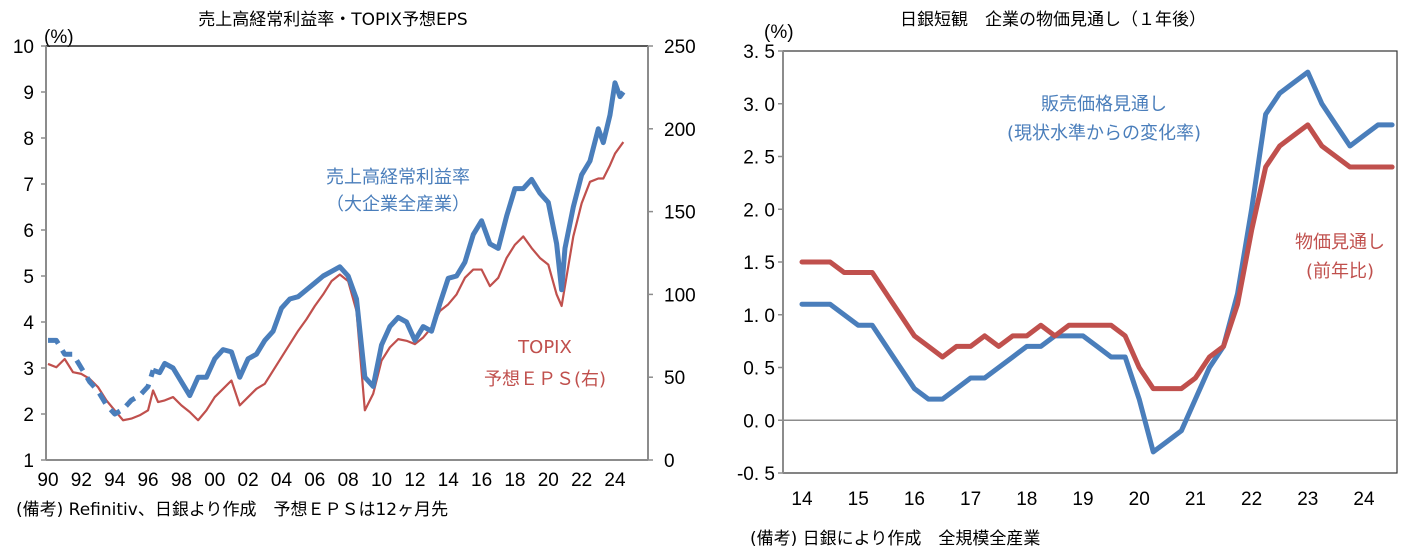  I want to click on left-x-tick-label: 06, so click(314, 480).